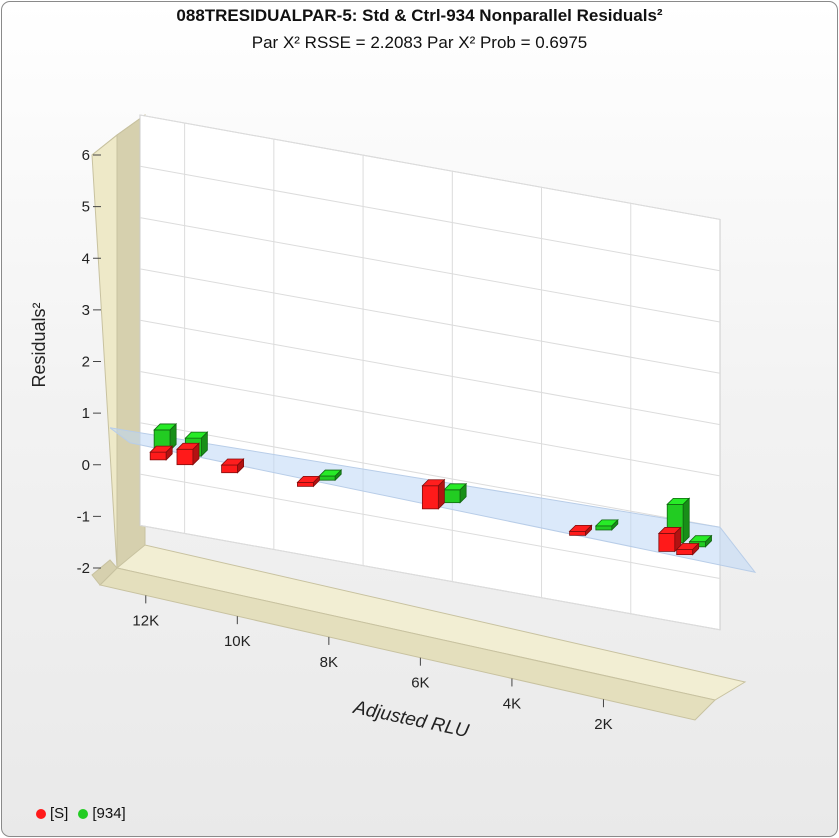 The width and height of the screenshot is (839, 838). I want to click on x-tick-label: 2K, so click(603, 724).